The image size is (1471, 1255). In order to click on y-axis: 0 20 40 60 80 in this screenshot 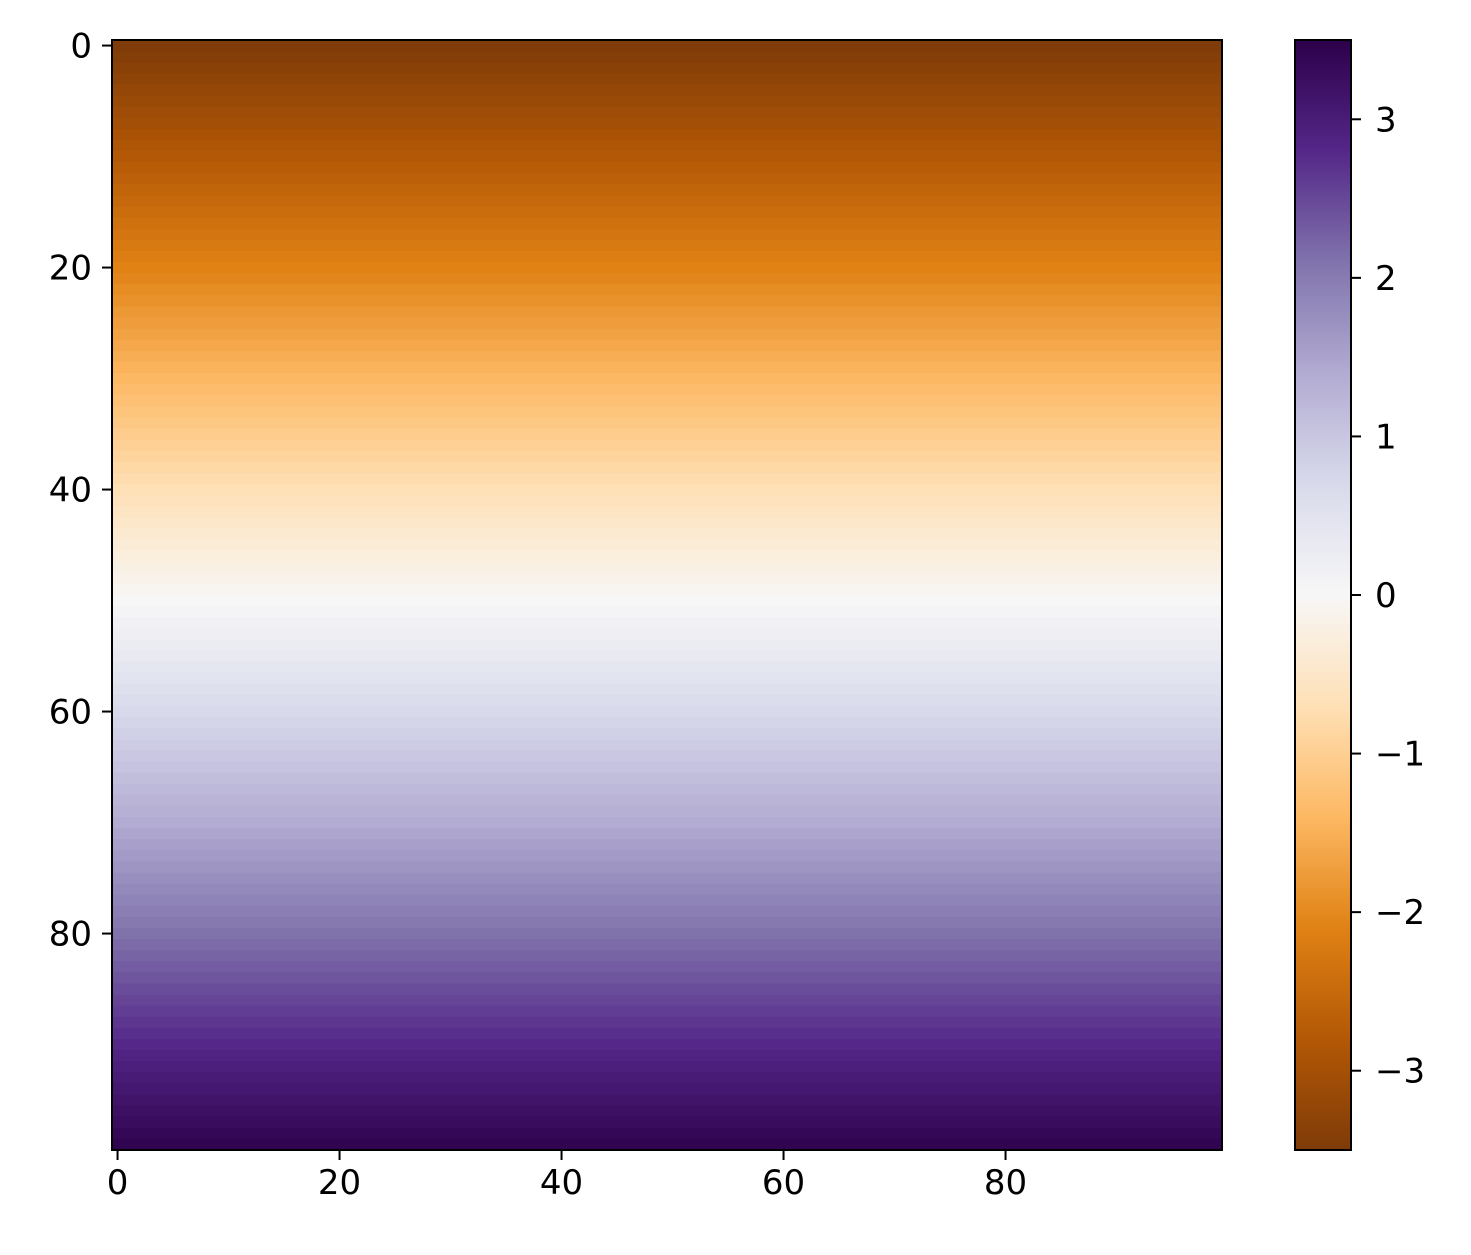, I will do `click(80, 491)`.